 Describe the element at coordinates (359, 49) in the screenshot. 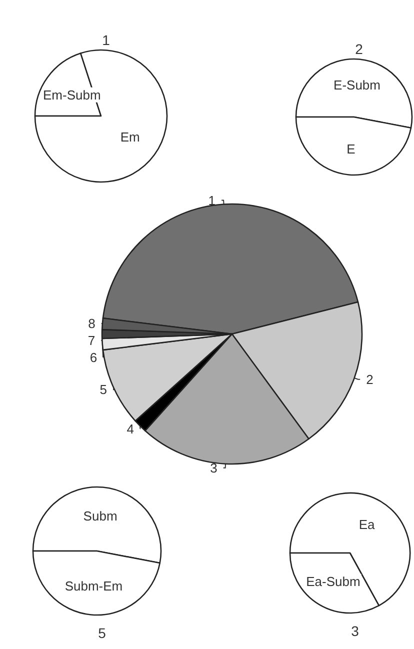

I see `chart-title: 2` at that location.